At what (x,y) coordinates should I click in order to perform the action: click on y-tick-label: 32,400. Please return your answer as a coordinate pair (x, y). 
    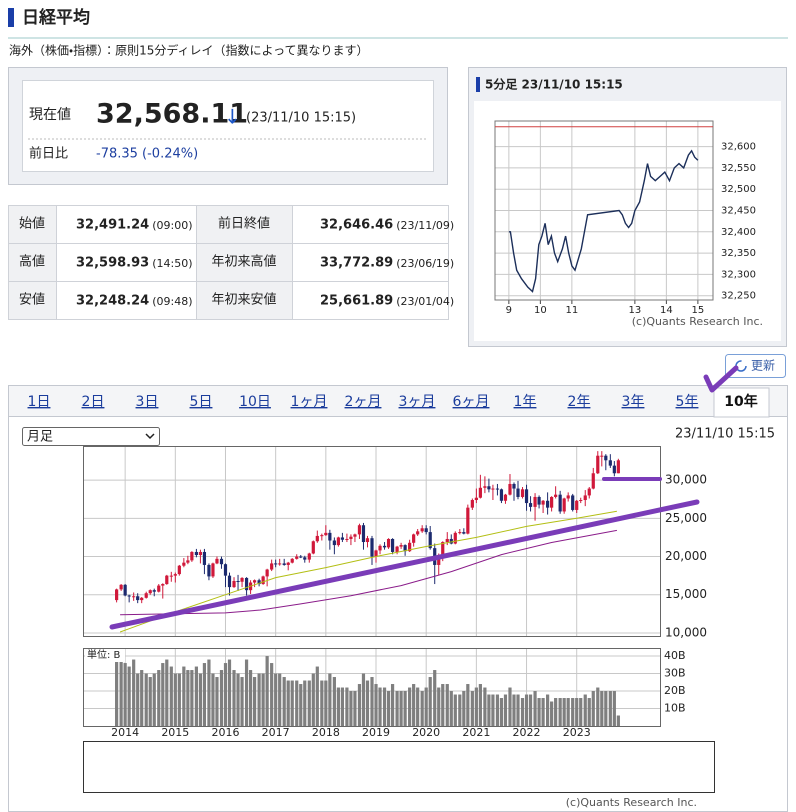
    Looking at the image, I should click on (738, 232).